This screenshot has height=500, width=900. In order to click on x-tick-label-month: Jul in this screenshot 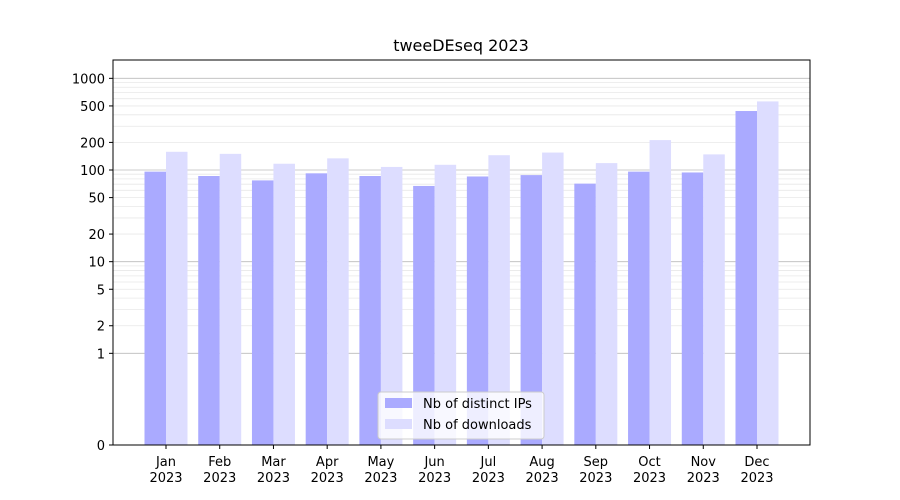, I will do `click(488, 462)`.